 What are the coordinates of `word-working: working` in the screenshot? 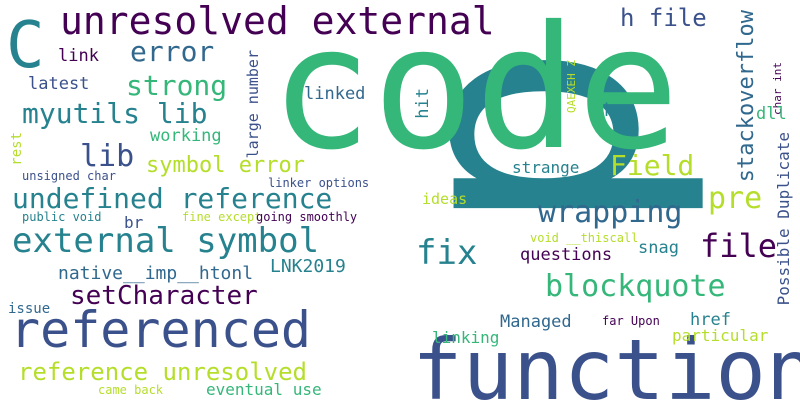 It's located at (186, 136).